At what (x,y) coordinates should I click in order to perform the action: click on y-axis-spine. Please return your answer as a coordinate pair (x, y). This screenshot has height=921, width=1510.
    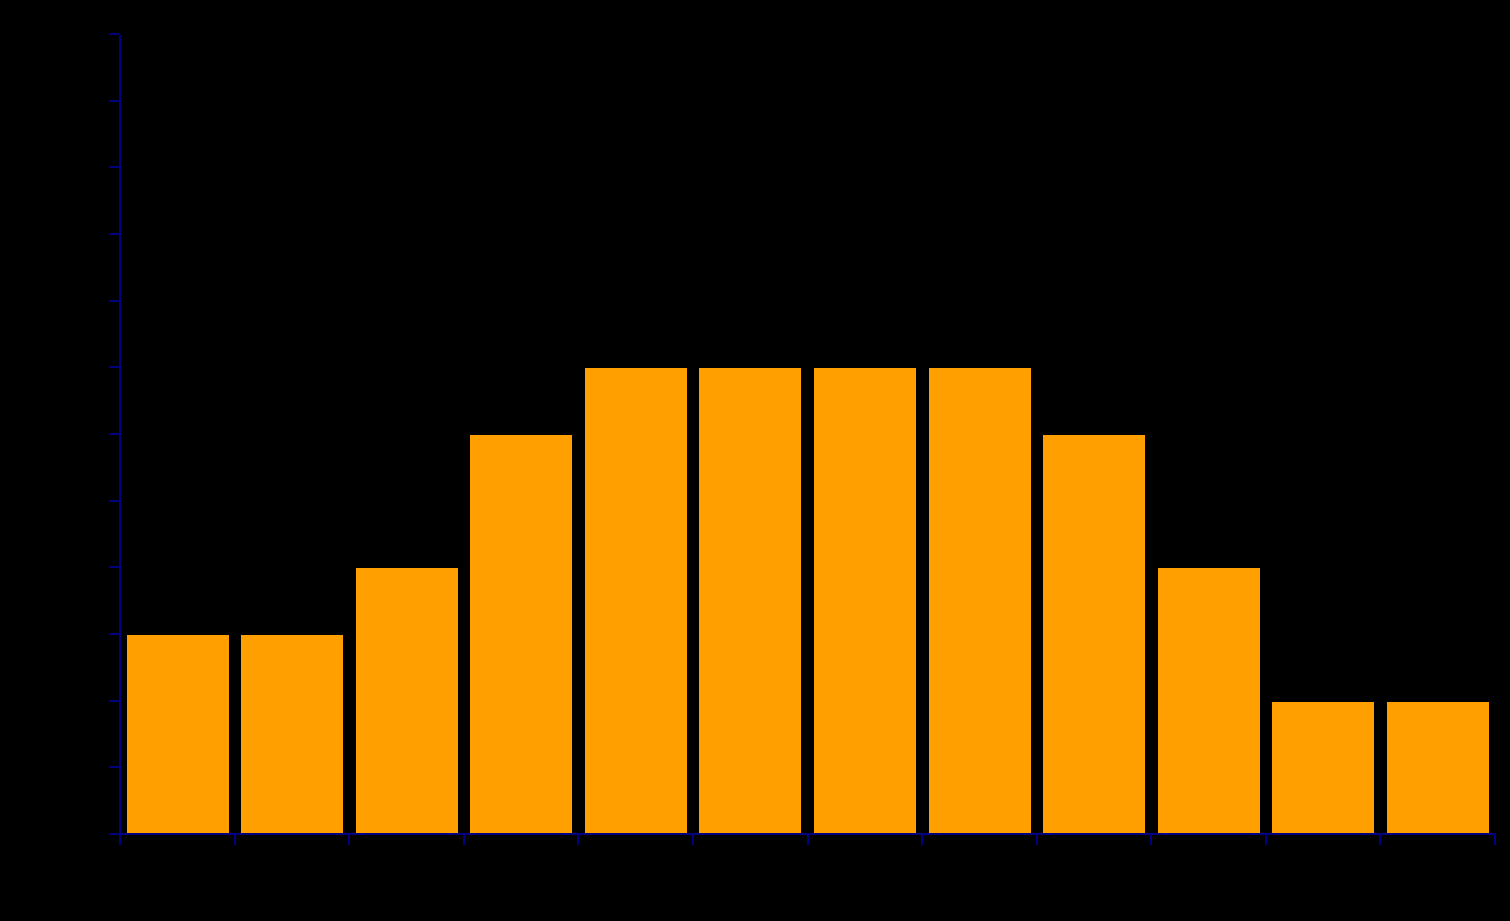
    Looking at the image, I should click on (120, 435).